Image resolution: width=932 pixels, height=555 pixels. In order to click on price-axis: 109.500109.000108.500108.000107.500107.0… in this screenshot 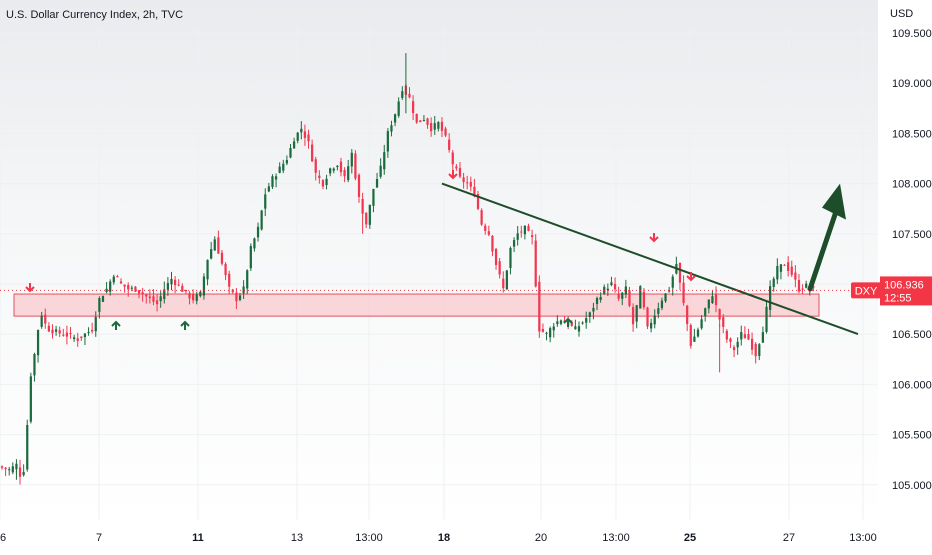, I will do `click(912, 260)`.